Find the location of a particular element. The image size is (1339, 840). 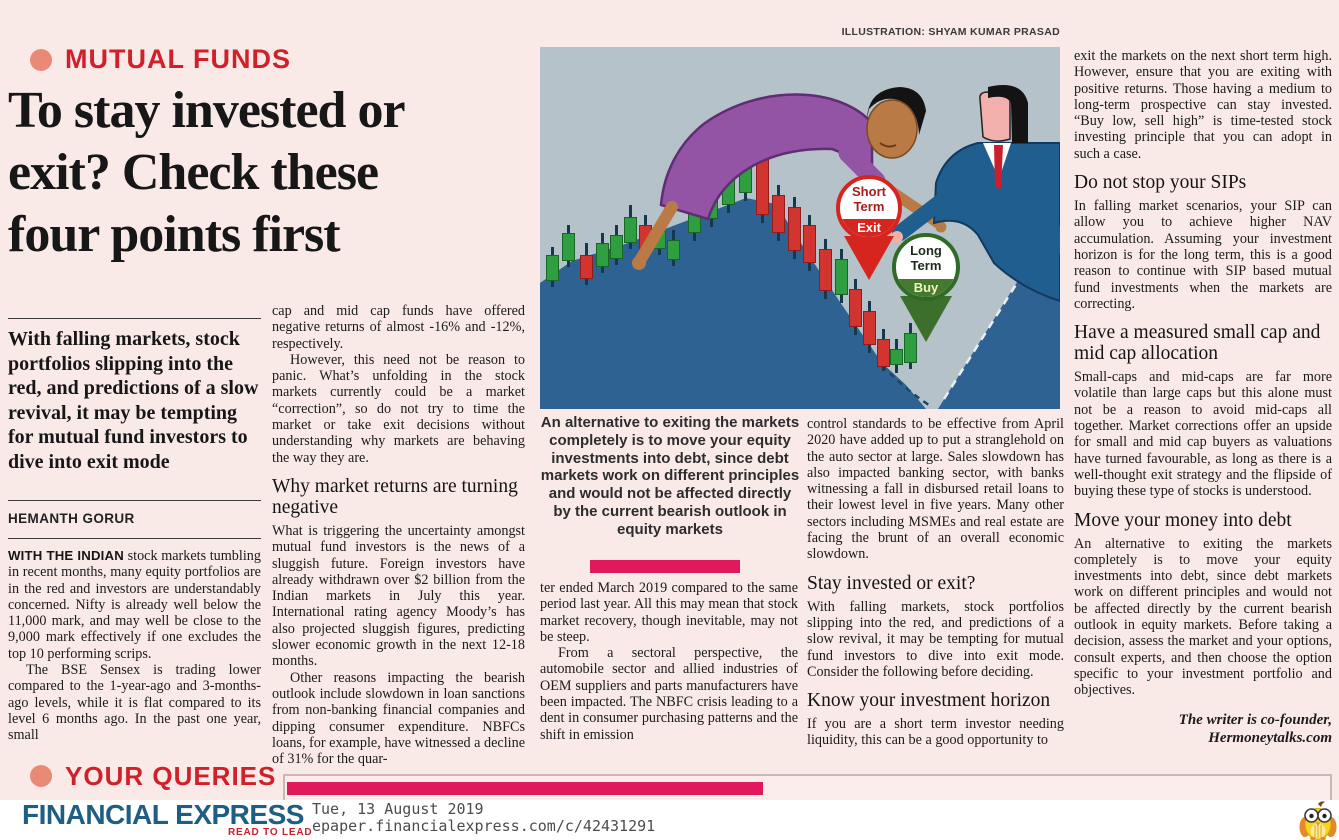

pin-action-label: Exit is located at coordinates (869, 228).